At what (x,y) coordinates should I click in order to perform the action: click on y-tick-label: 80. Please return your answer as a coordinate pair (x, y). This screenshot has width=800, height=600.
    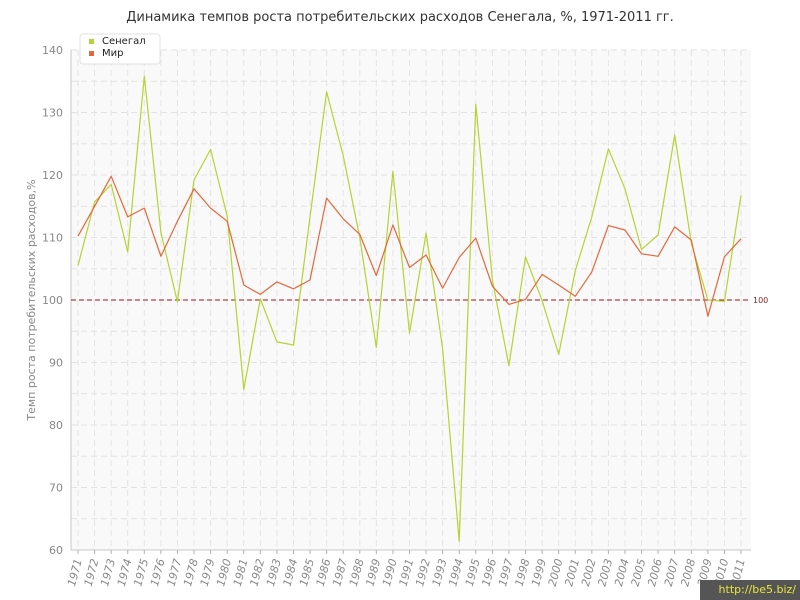
    Looking at the image, I should click on (56, 425).